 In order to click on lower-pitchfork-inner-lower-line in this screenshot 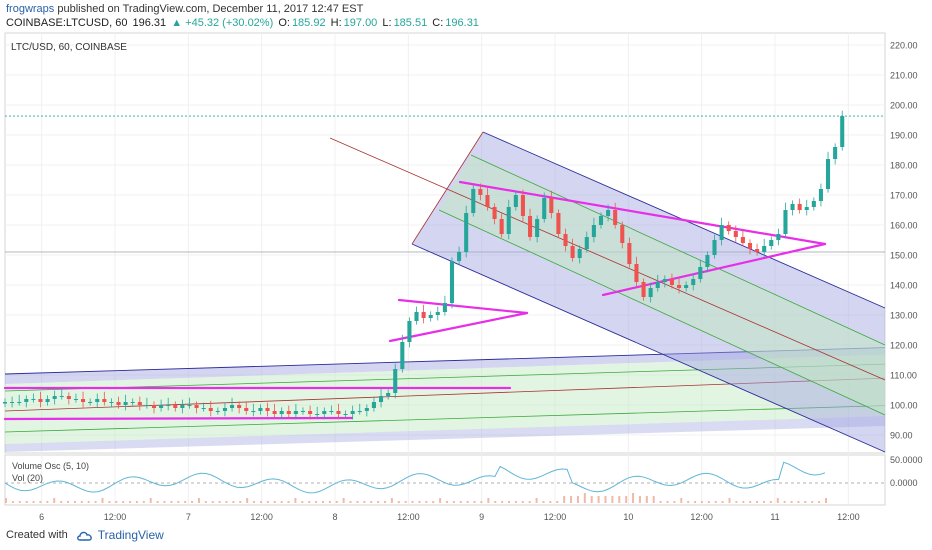, I will do `click(445, 419)`.